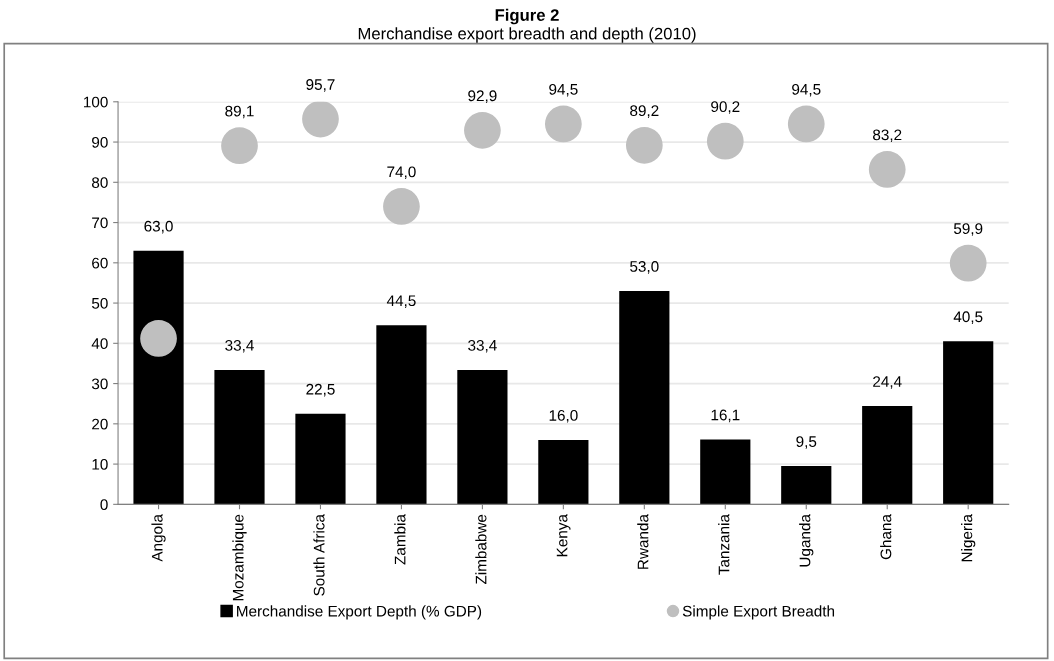 The width and height of the screenshot is (1054, 661). Describe the element at coordinates (725, 107) in the screenshot. I see `data-label: 90,2` at that location.